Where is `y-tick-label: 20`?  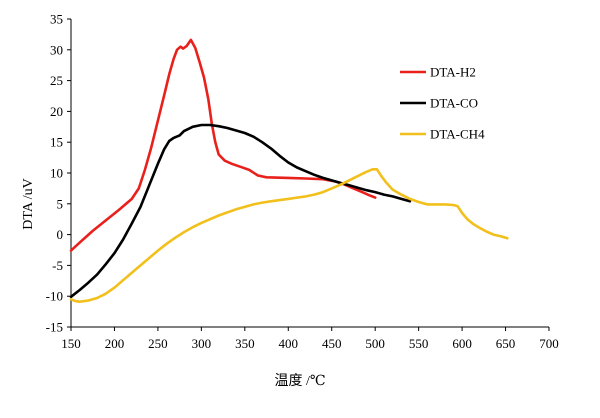 y-tick-label: 20 is located at coordinates (56, 111).